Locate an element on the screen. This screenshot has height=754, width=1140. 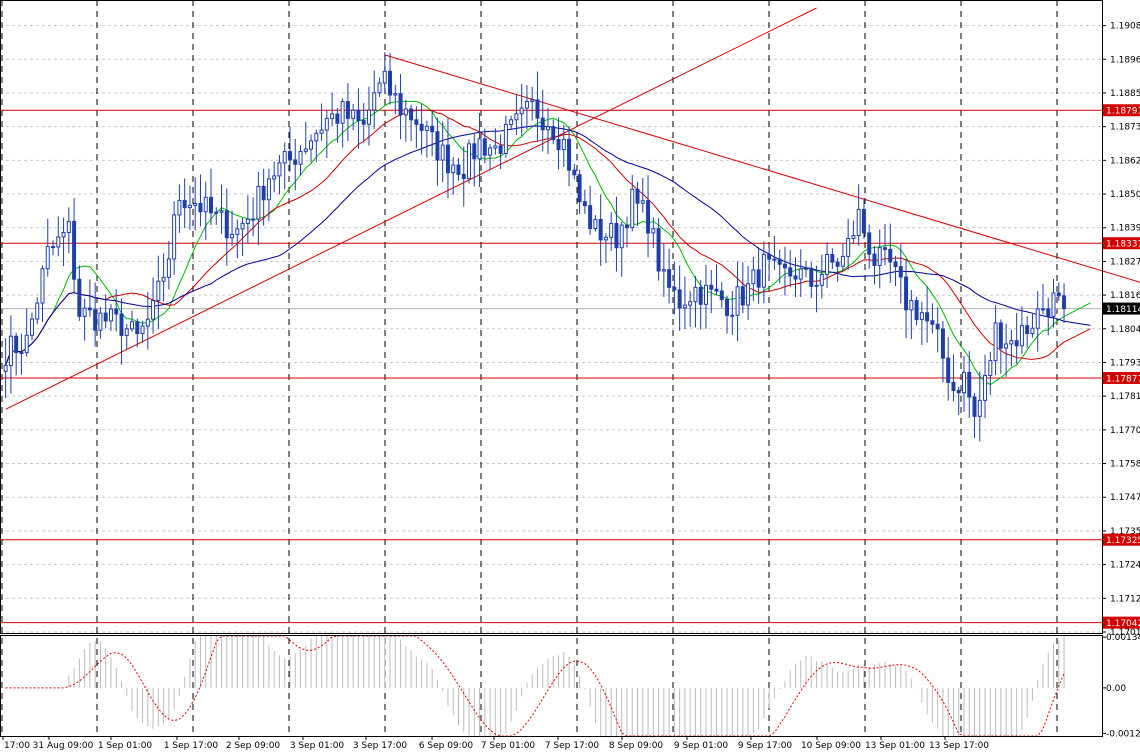
price-tick-label: 1.17240 is located at coordinates (1125, 566).